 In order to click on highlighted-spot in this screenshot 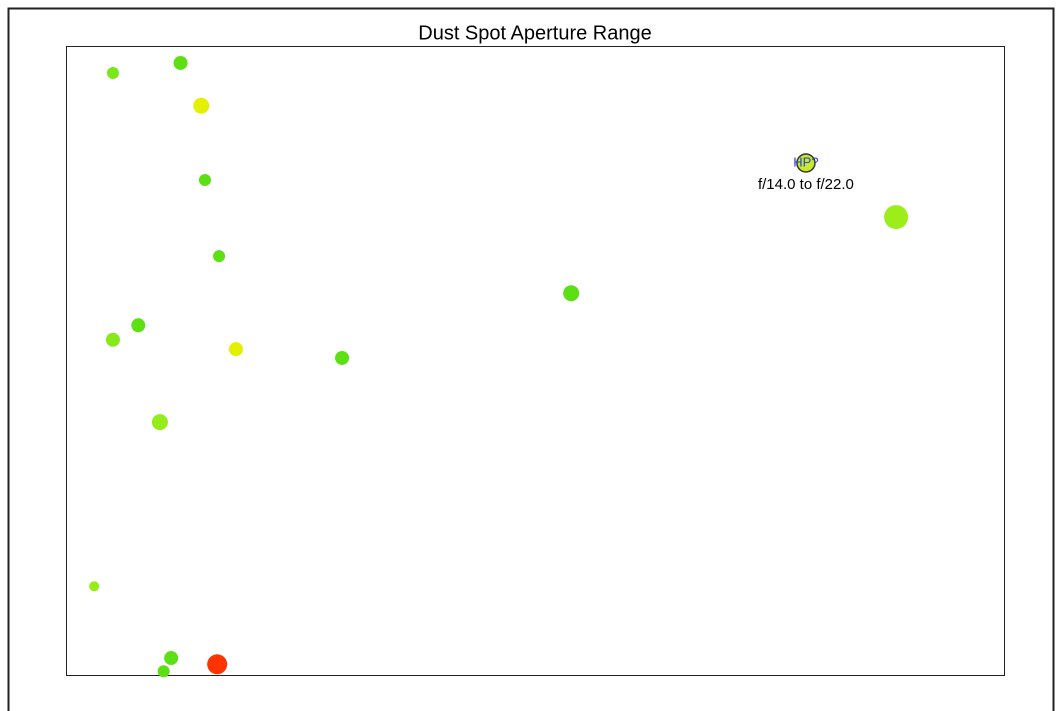, I will do `click(806, 163)`.